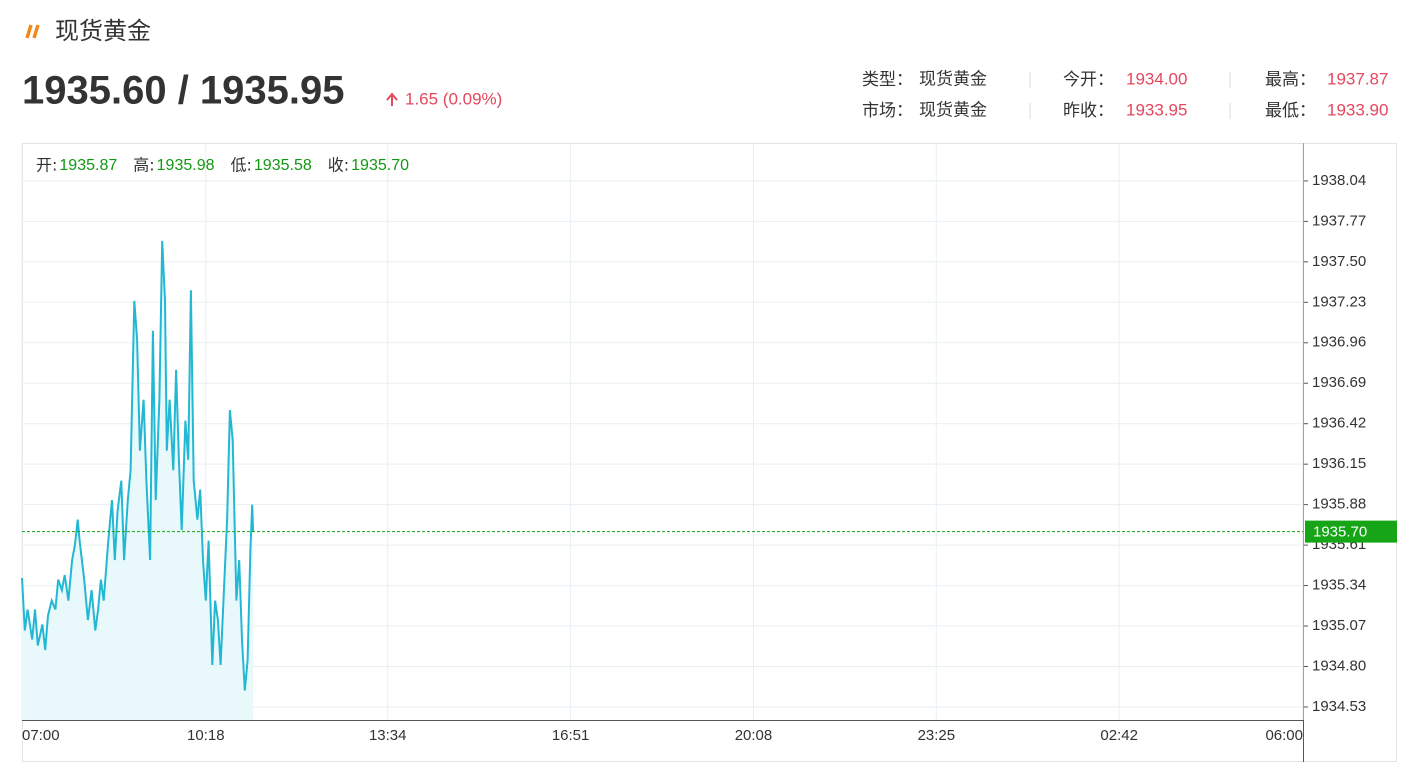  What do you see at coordinates (887, 111) in the screenshot?
I see `info-label: 市场：` at bounding box center [887, 111].